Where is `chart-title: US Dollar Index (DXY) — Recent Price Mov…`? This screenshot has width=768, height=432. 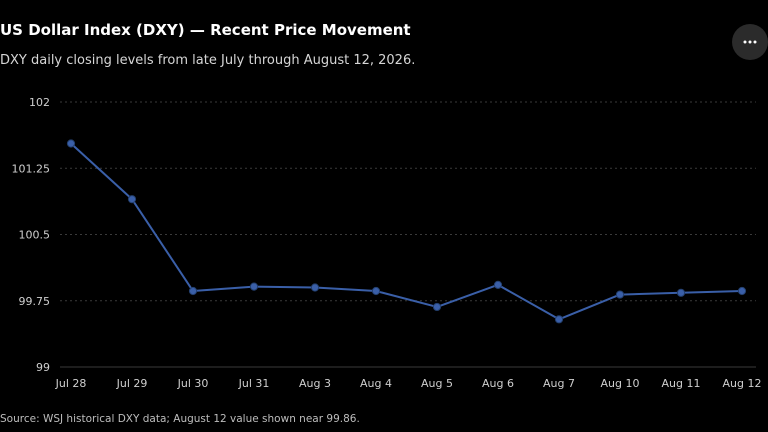
chart-title: US Dollar Index (DXY) — Recent Price Mov… is located at coordinates (205, 30).